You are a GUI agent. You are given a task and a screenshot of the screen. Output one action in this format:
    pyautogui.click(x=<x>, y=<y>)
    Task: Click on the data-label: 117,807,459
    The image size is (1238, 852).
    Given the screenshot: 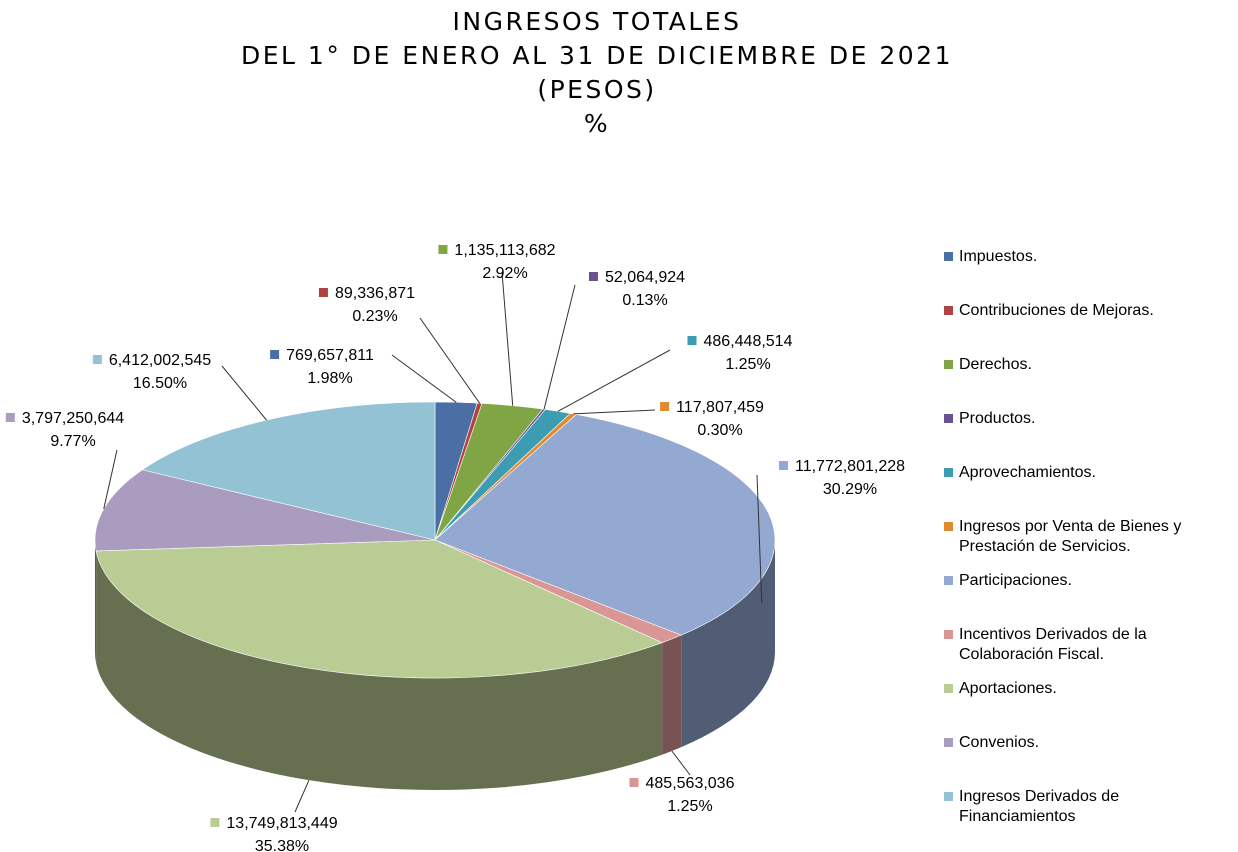 What is the action you would take?
    pyautogui.click(x=720, y=407)
    